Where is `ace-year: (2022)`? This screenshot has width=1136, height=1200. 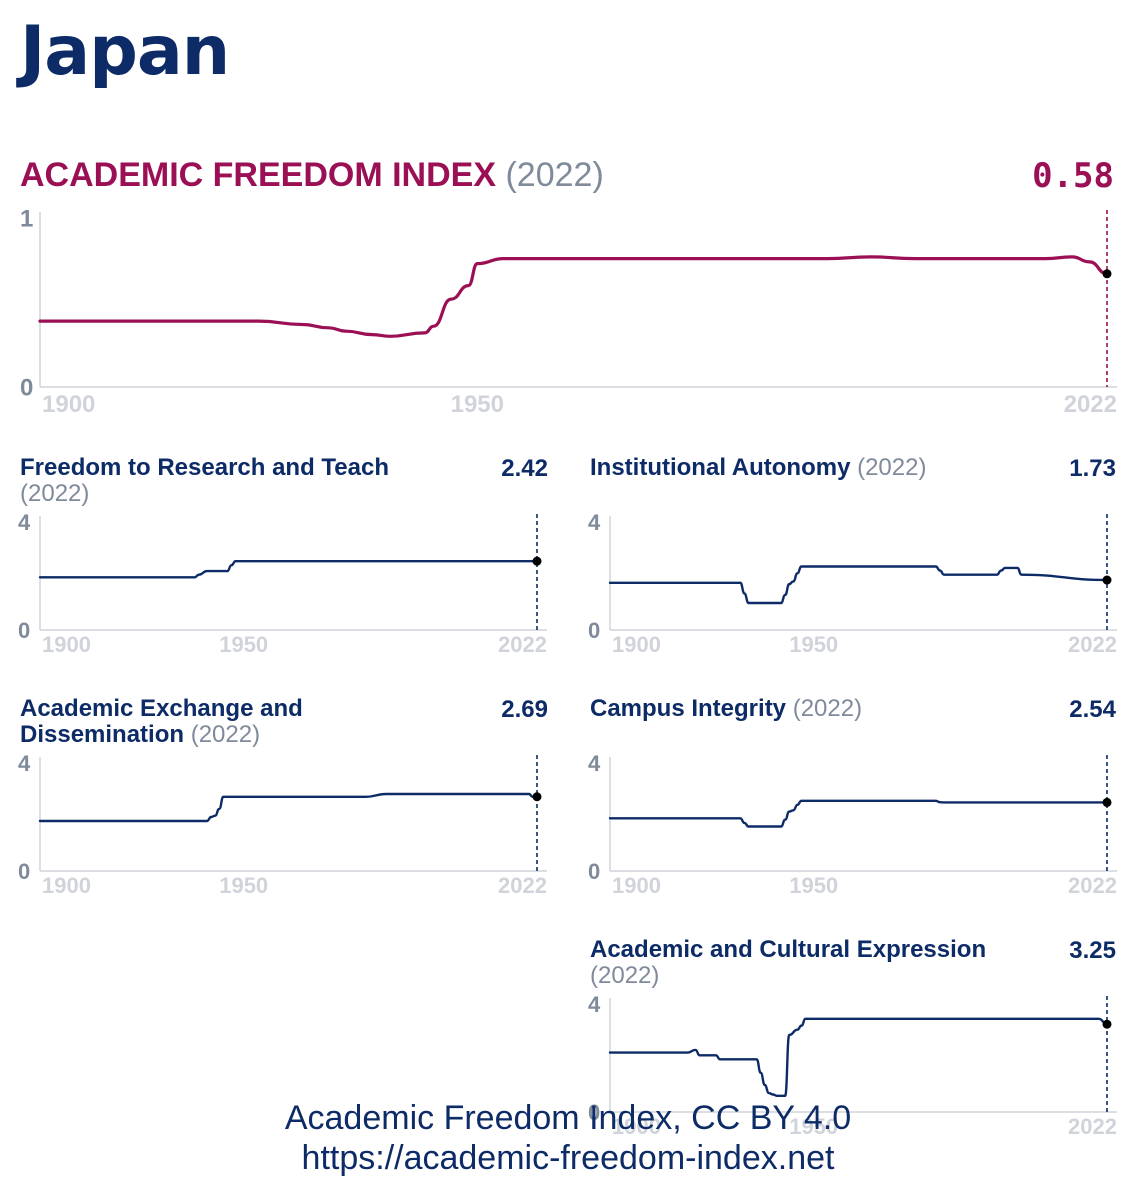
ace-year: (2022) is located at coordinates (625, 975).